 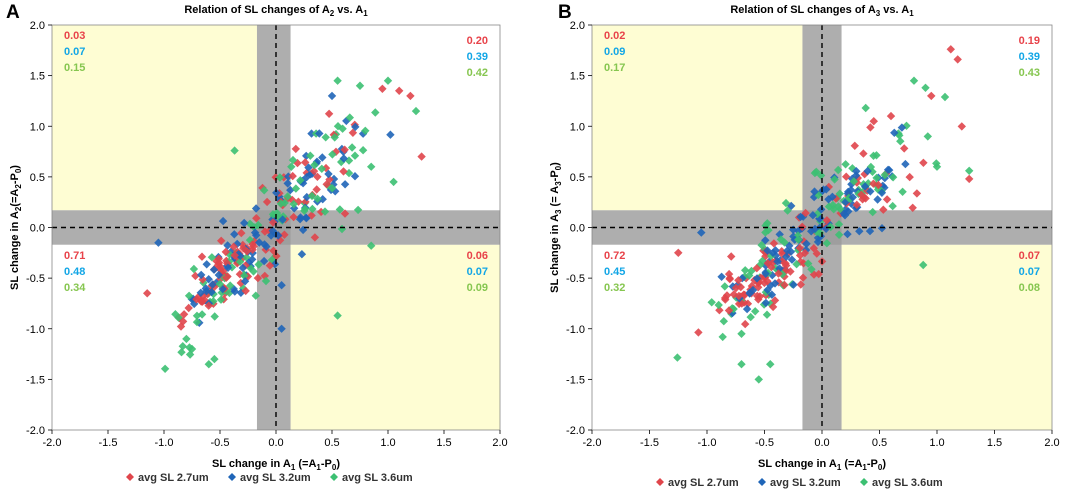 What do you see at coordinates (443, 443) in the screenshot?
I see `x-tick-label: 1.5` at bounding box center [443, 443].